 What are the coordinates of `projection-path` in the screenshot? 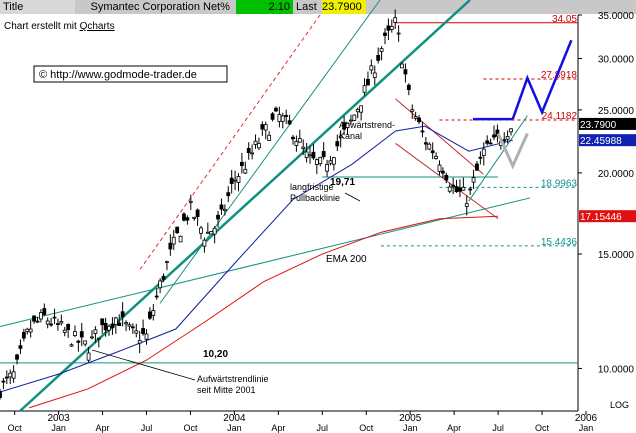 It's located at (542, 79).